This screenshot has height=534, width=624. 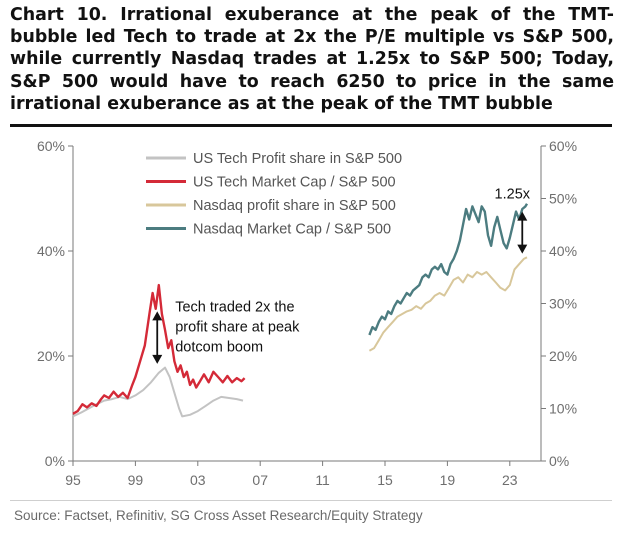 What do you see at coordinates (198, 480) in the screenshot?
I see `x-tick-label: 03` at bounding box center [198, 480].